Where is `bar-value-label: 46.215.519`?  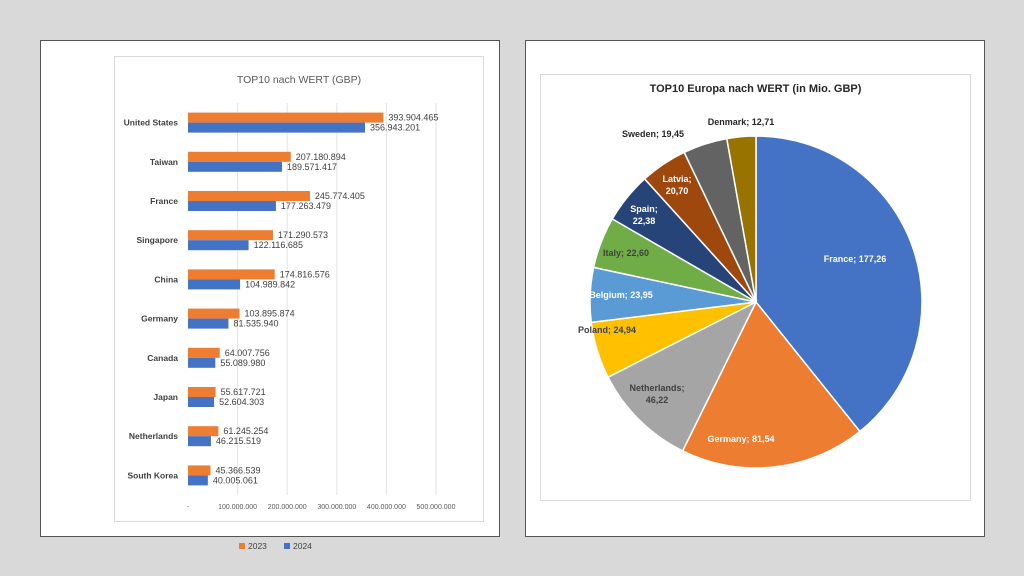
bar-value-label: 46.215.519 is located at coordinates (238, 441).